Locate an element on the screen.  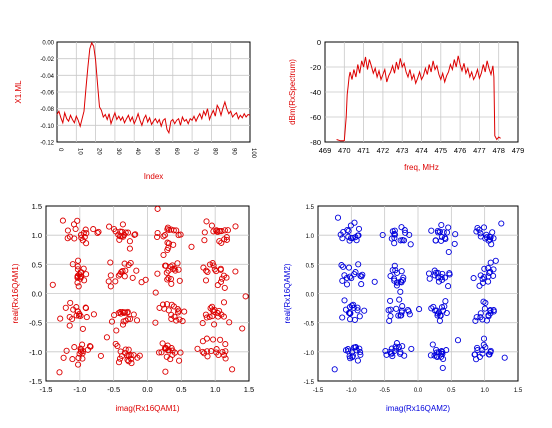
x-tick-label: -1.5 is located at coordinates (46, 389).